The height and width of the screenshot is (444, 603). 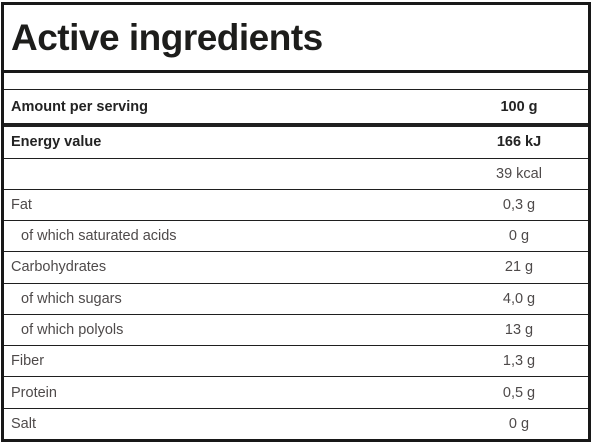 What do you see at coordinates (296, 141) in the screenshot?
I see `table-row-energy-value: Energy value 166 kJ` at bounding box center [296, 141].